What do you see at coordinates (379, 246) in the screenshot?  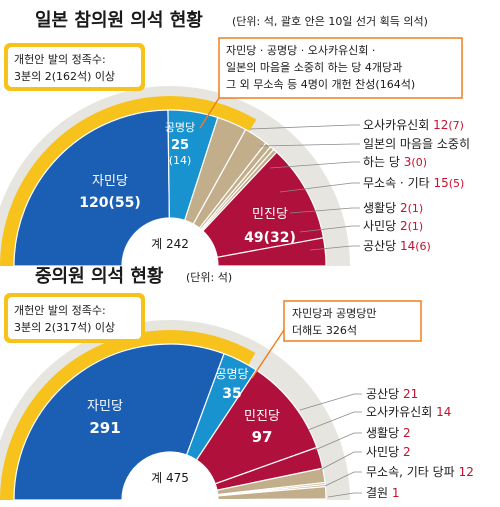 I see `upper-side-name-6: 공산당` at bounding box center [379, 246].